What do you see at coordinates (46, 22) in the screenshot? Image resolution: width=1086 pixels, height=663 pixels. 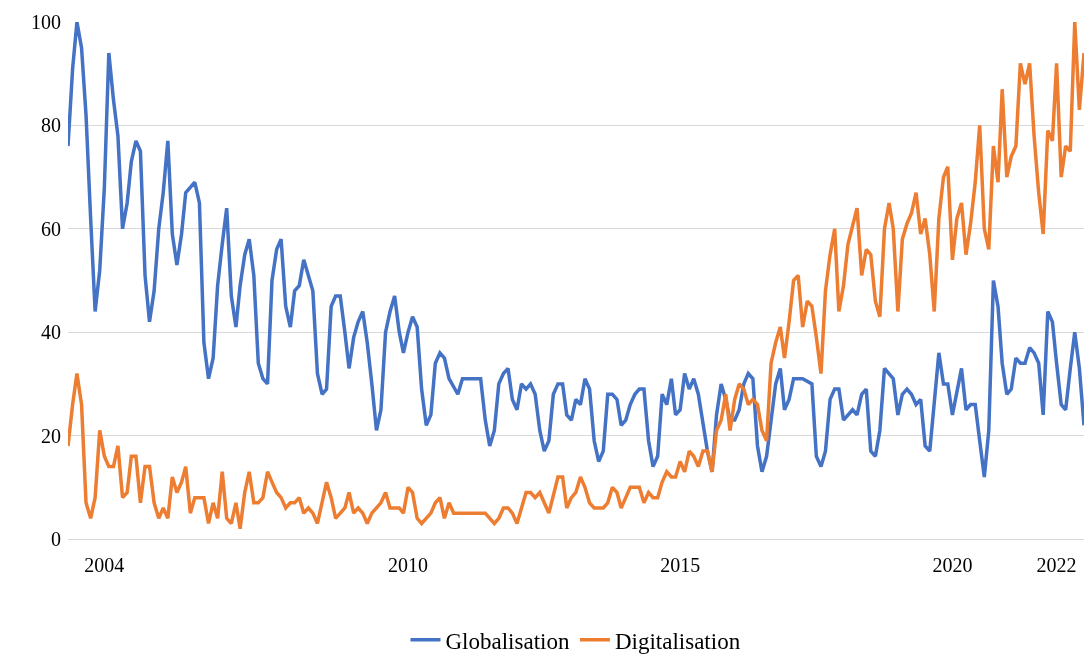 I see `y-tick-label: 100` at bounding box center [46, 22].